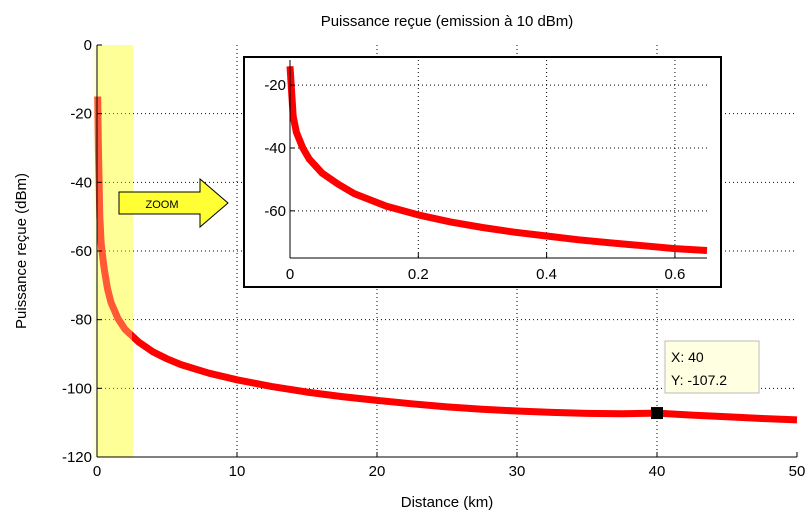  I want to click on main-y-tick-label: 0, so click(88, 45).